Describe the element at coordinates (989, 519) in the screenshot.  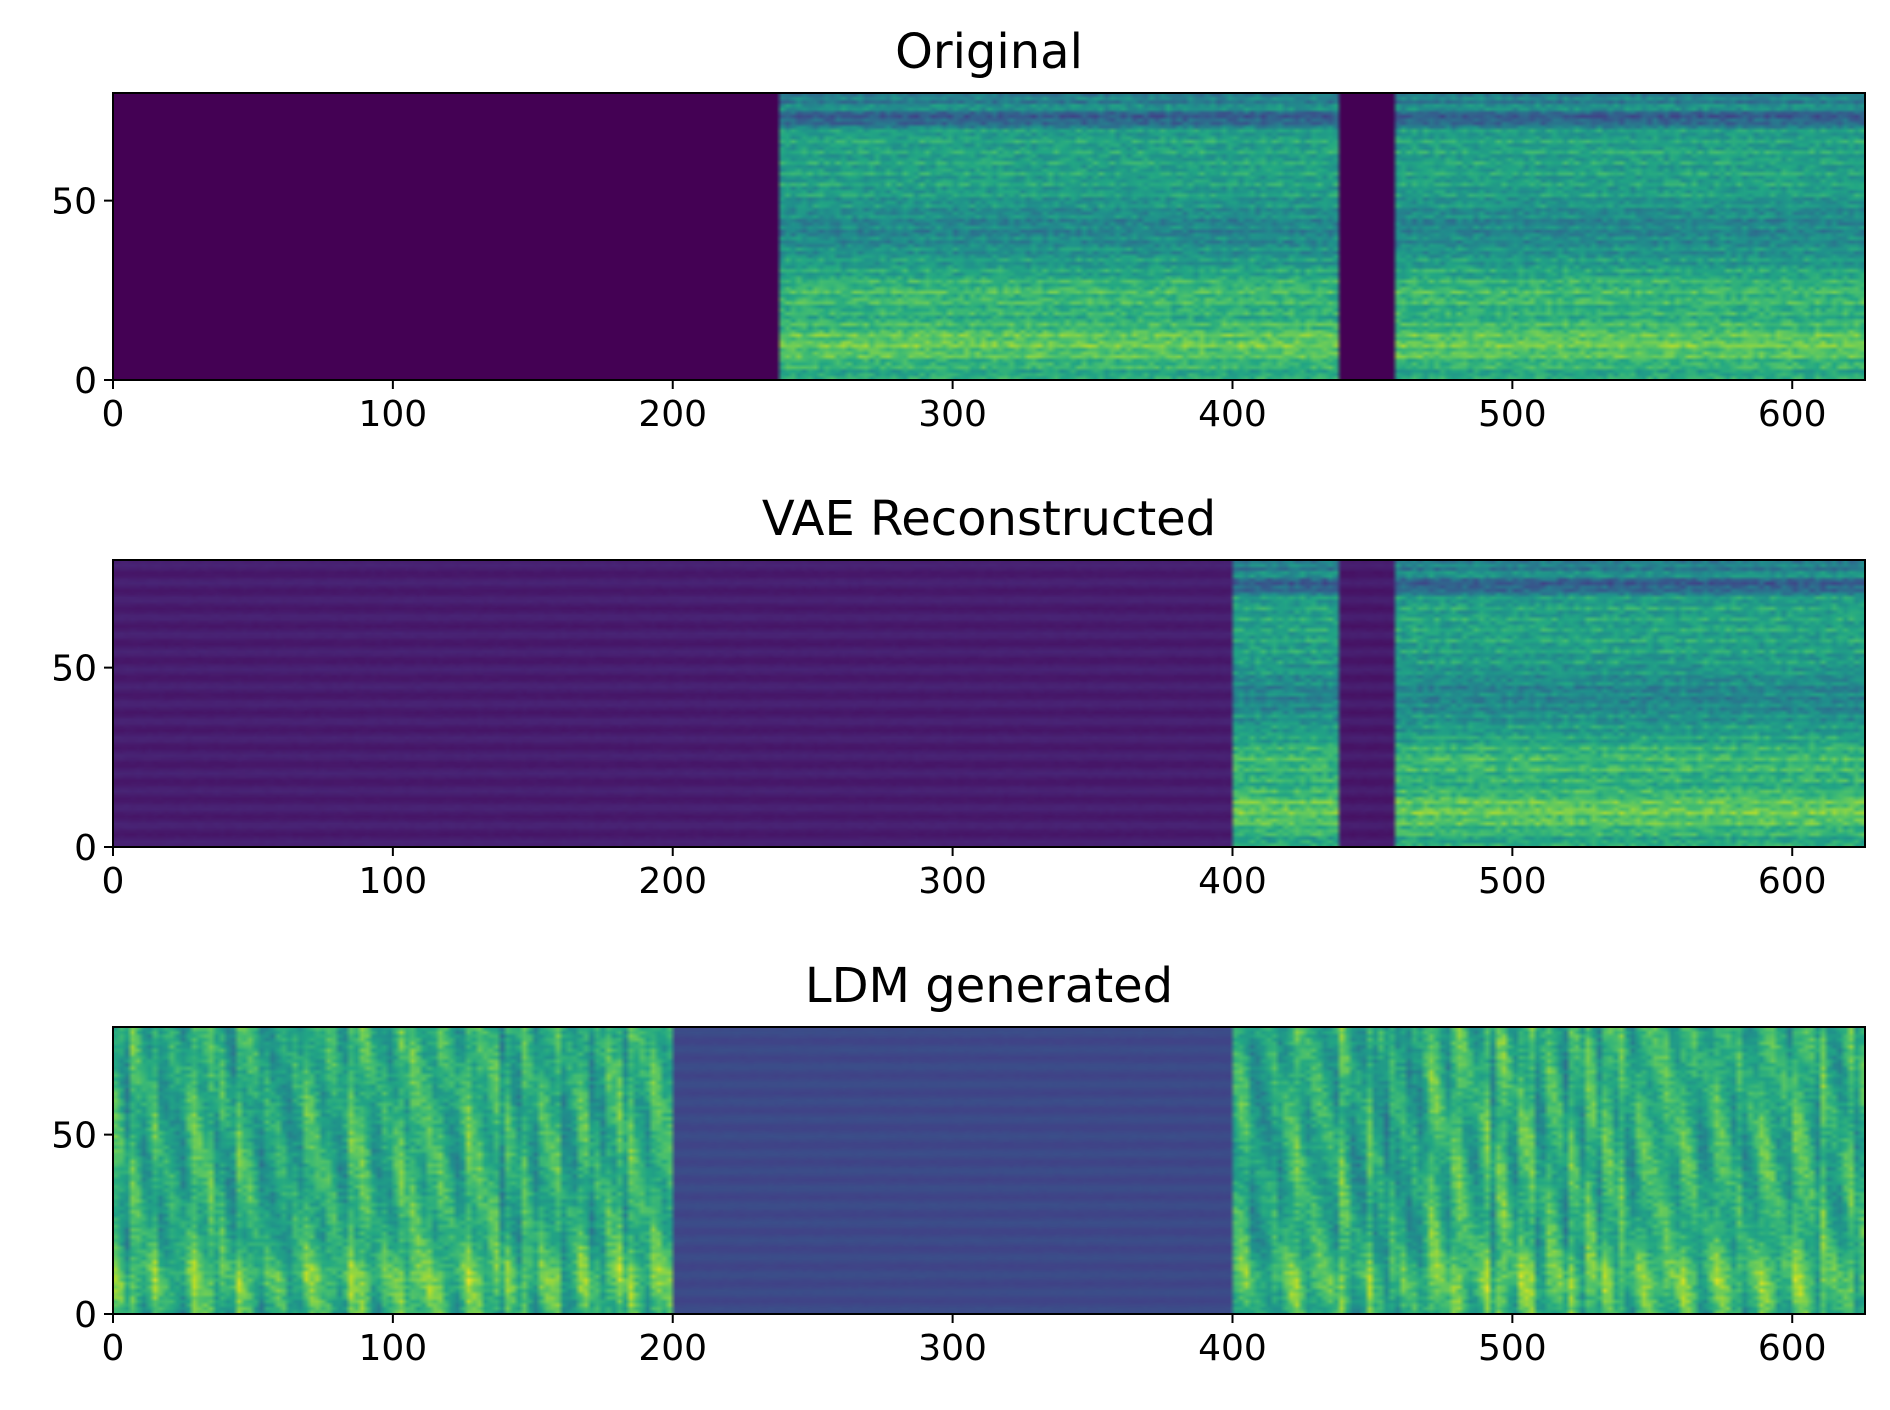
I see `panel-title: VAE Reconstructed` at that location.